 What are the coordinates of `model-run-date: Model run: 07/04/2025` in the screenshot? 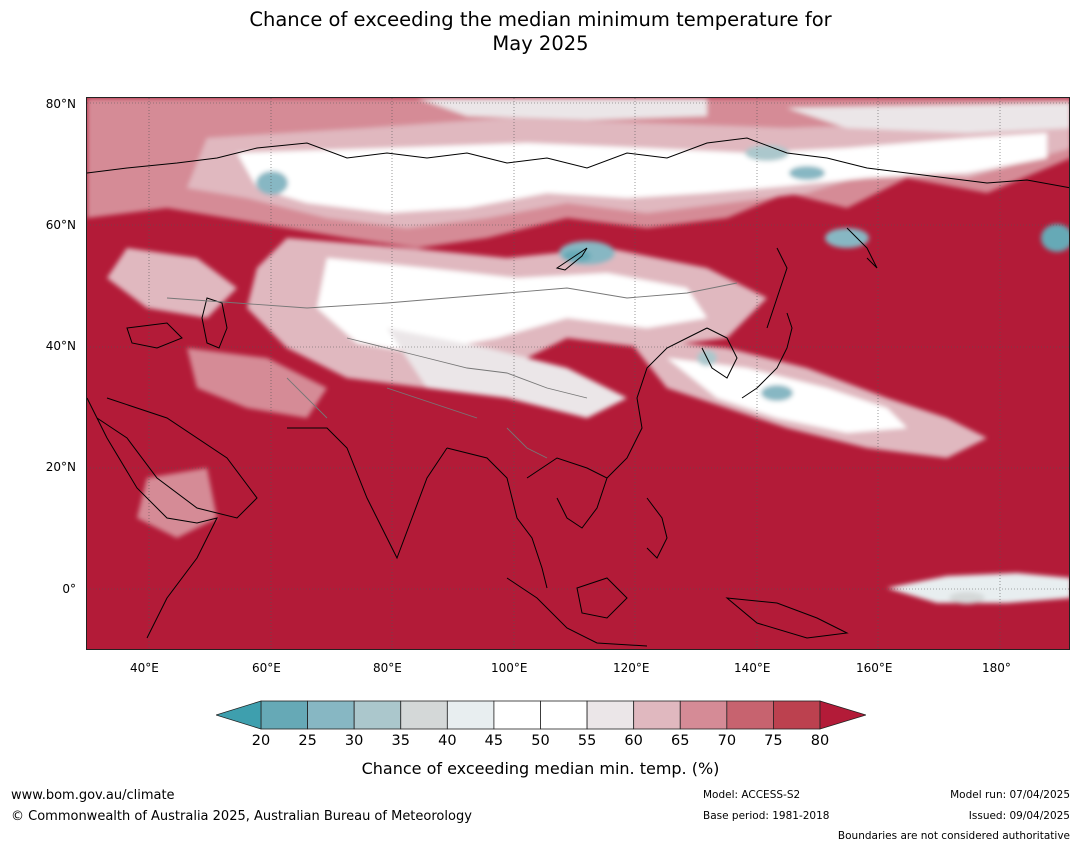 It's located at (1010, 795).